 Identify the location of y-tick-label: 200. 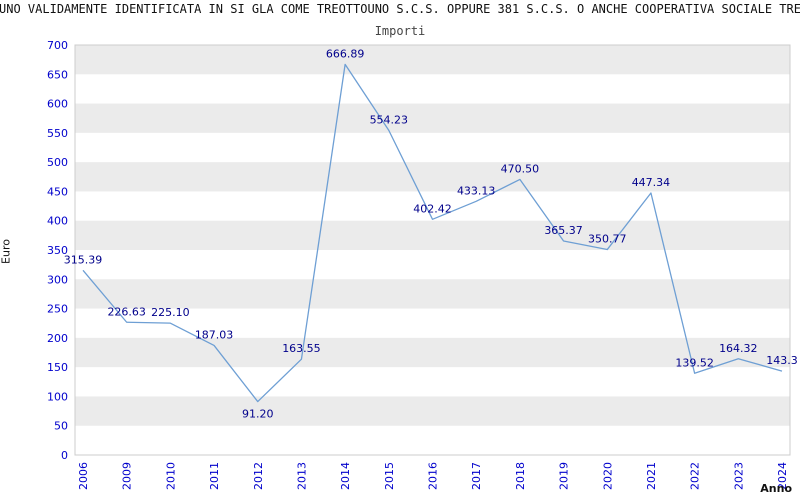
(57, 338).